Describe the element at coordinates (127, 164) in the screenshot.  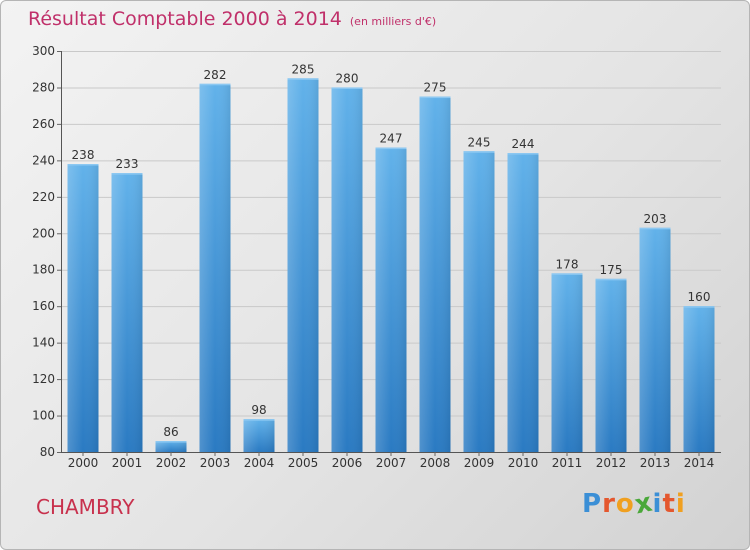
I see `data-label: 233` at that location.